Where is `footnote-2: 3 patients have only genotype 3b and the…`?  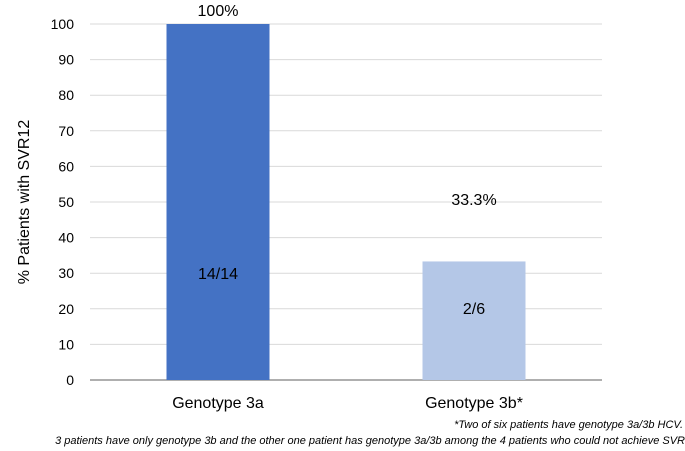
footnote-2: 3 patients have only genotype 3b and the… is located at coordinates (370, 441).